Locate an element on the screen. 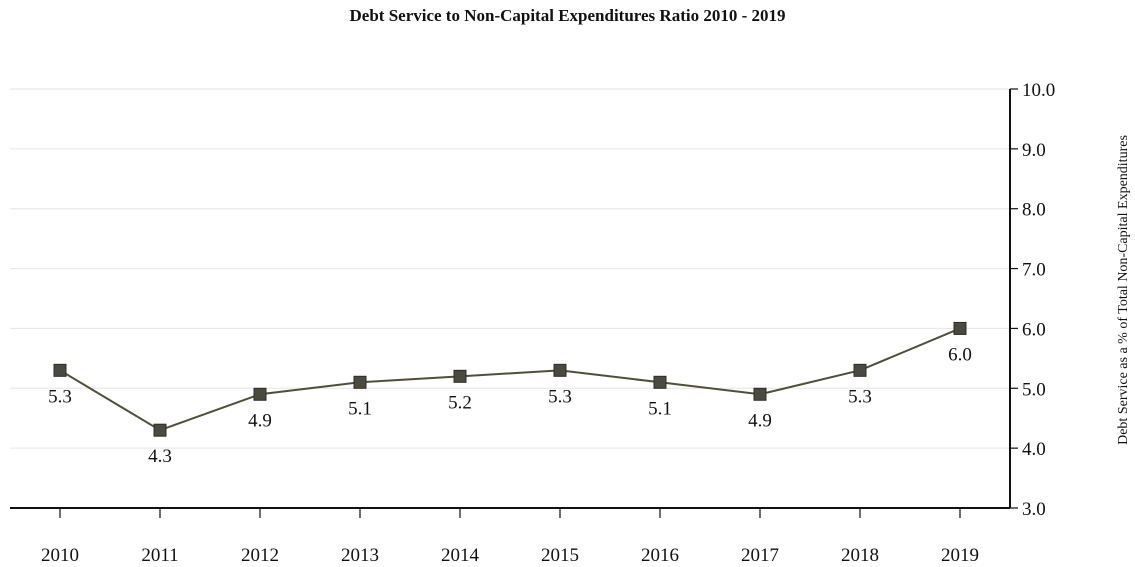  y-tick-label: 8.0 is located at coordinates (1034, 210).